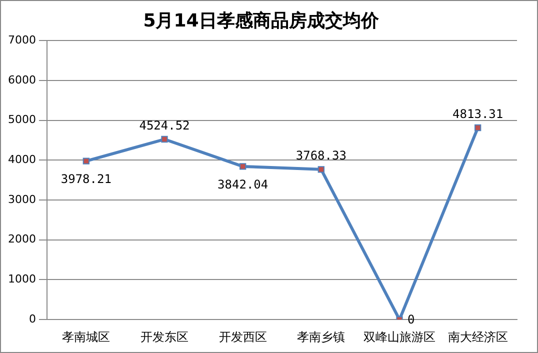 This screenshot has width=538, height=353. What do you see at coordinates (86, 337) in the screenshot?
I see `x-tick-label: 孝南城区` at bounding box center [86, 337].